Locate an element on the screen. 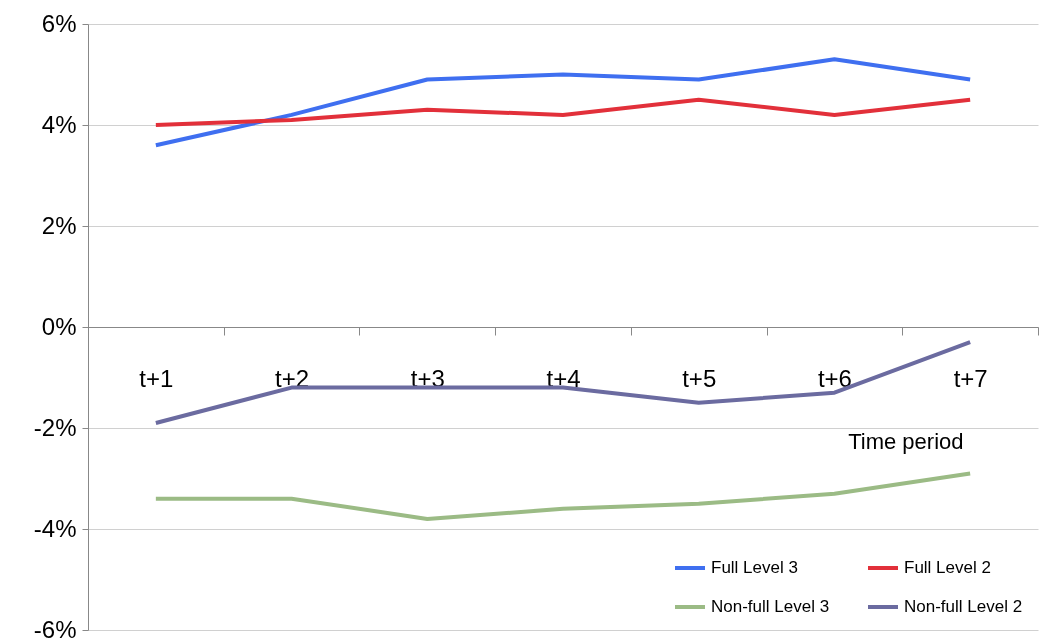  y-tick-label: 6% is located at coordinates (59, 23).